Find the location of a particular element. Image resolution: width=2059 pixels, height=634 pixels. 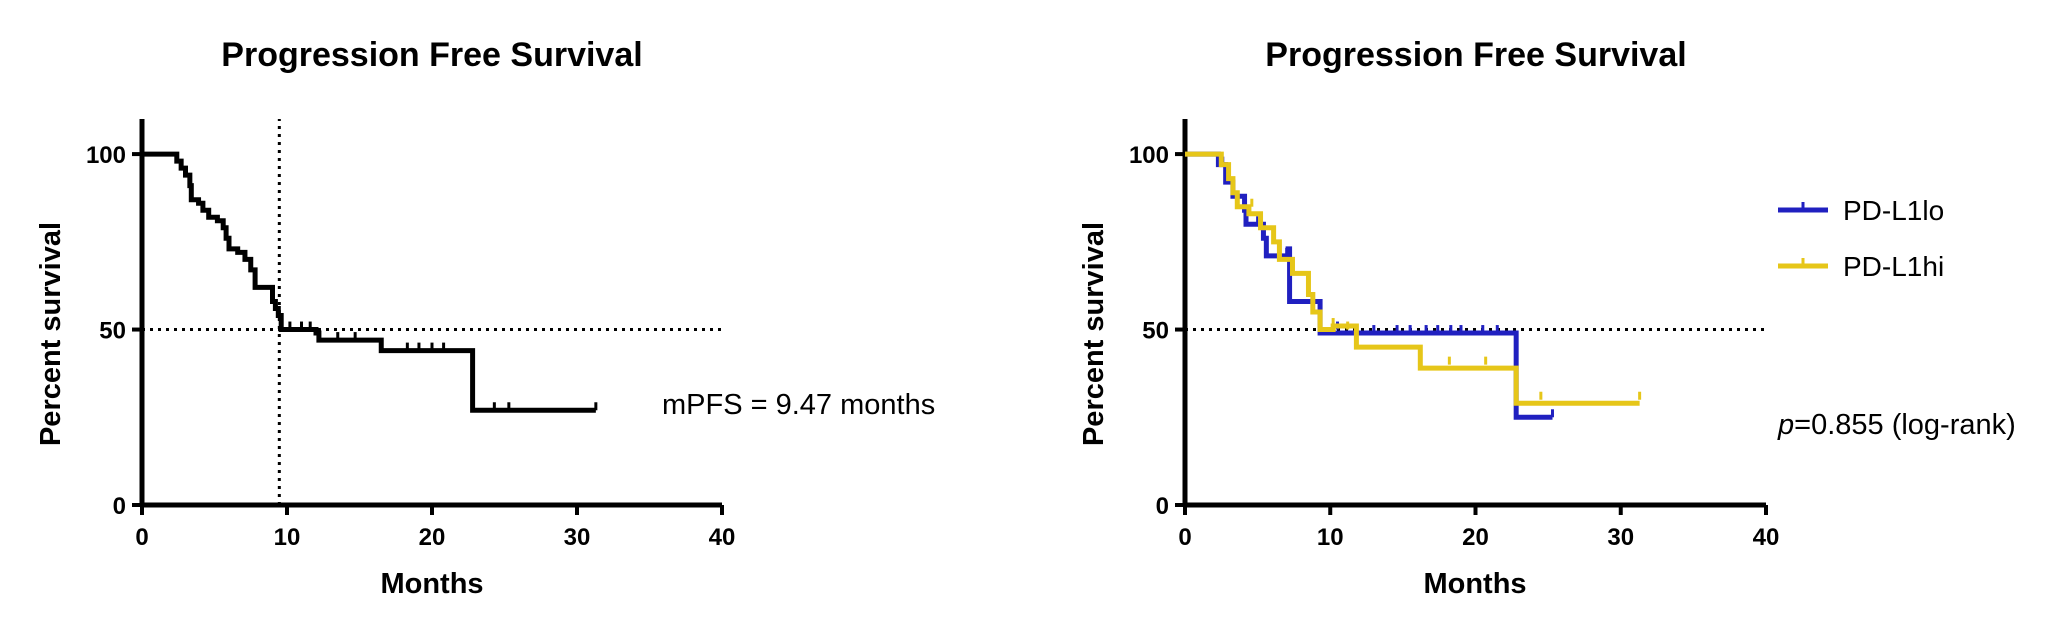

pvalue-symbol: p is located at coordinates (1785, 425).